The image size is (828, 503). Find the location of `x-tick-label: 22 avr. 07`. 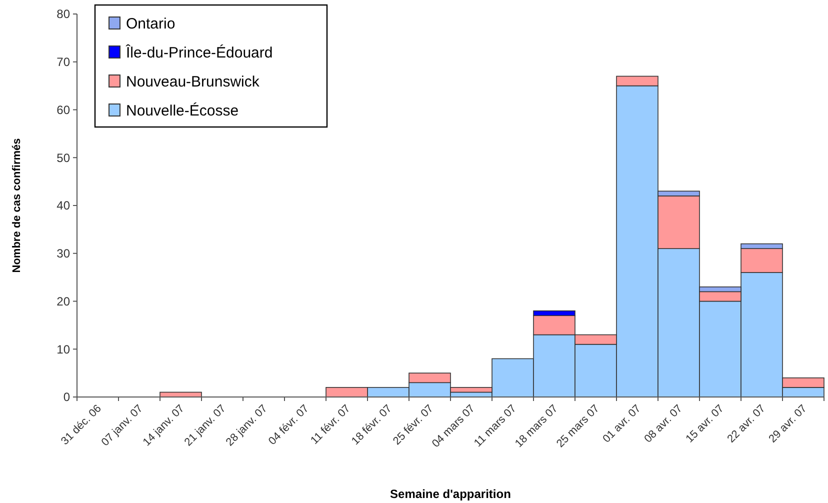

x-tick-label: 22 avr. 07 is located at coordinates (746, 424).